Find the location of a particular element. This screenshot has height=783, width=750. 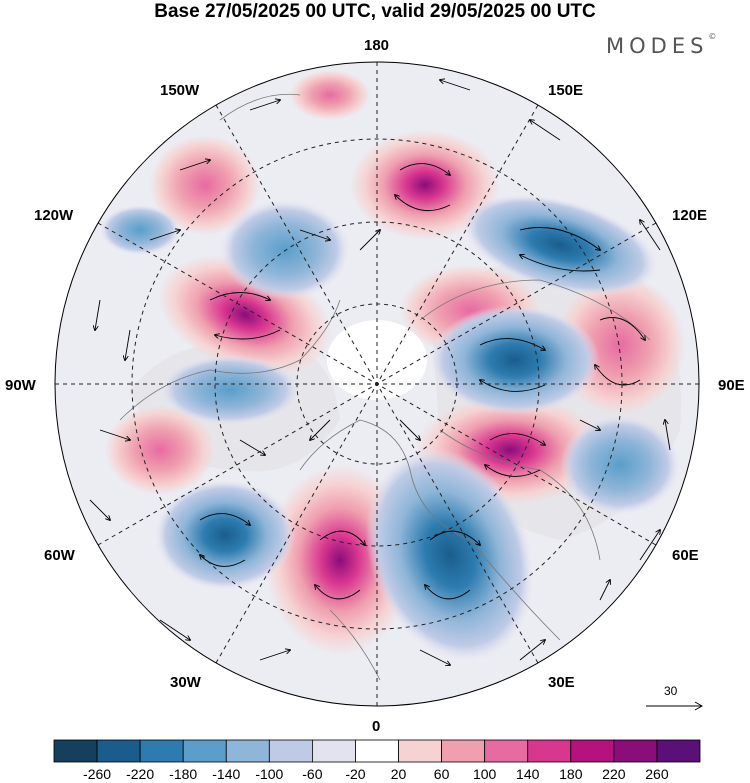

colorbar-tick-label: -100 is located at coordinates (269, 774).